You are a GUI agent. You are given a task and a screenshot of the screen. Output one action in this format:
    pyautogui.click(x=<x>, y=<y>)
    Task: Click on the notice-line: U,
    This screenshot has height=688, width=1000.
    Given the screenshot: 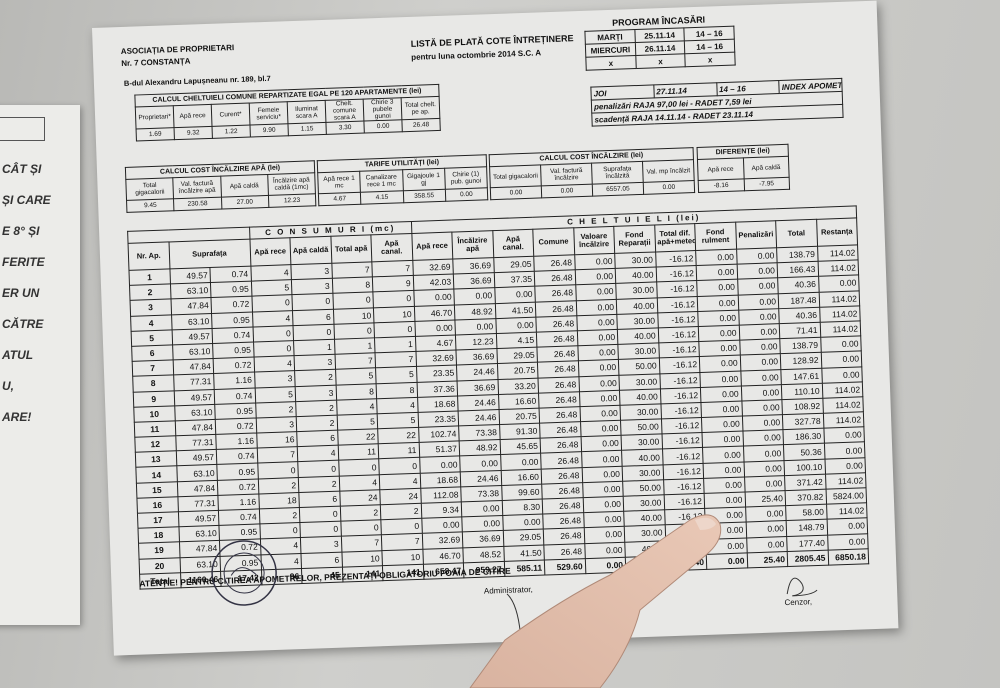 What is the action you would take?
    pyautogui.click(x=8, y=386)
    